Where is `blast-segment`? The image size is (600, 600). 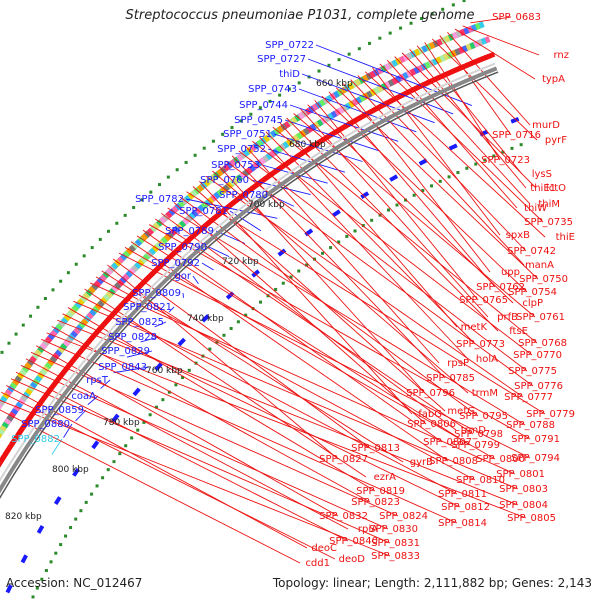
blast-segment is located at coordinates (3, 406).